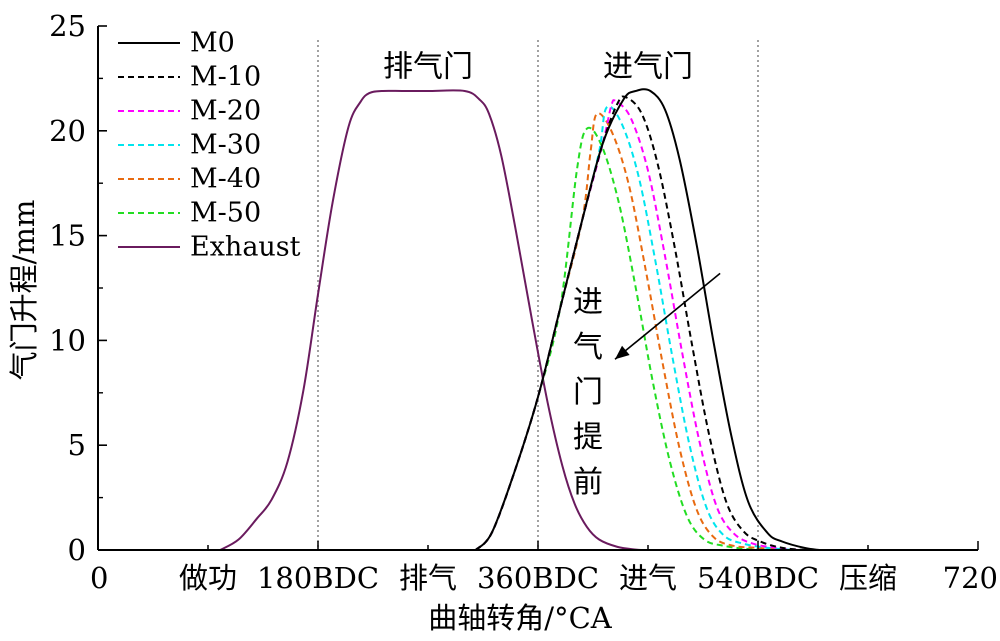 This screenshot has height=641, width=1000. What do you see at coordinates (208, 578) in the screenshot?
I see `stroke-phase-label: 做功` at bounding box center [208, 578].